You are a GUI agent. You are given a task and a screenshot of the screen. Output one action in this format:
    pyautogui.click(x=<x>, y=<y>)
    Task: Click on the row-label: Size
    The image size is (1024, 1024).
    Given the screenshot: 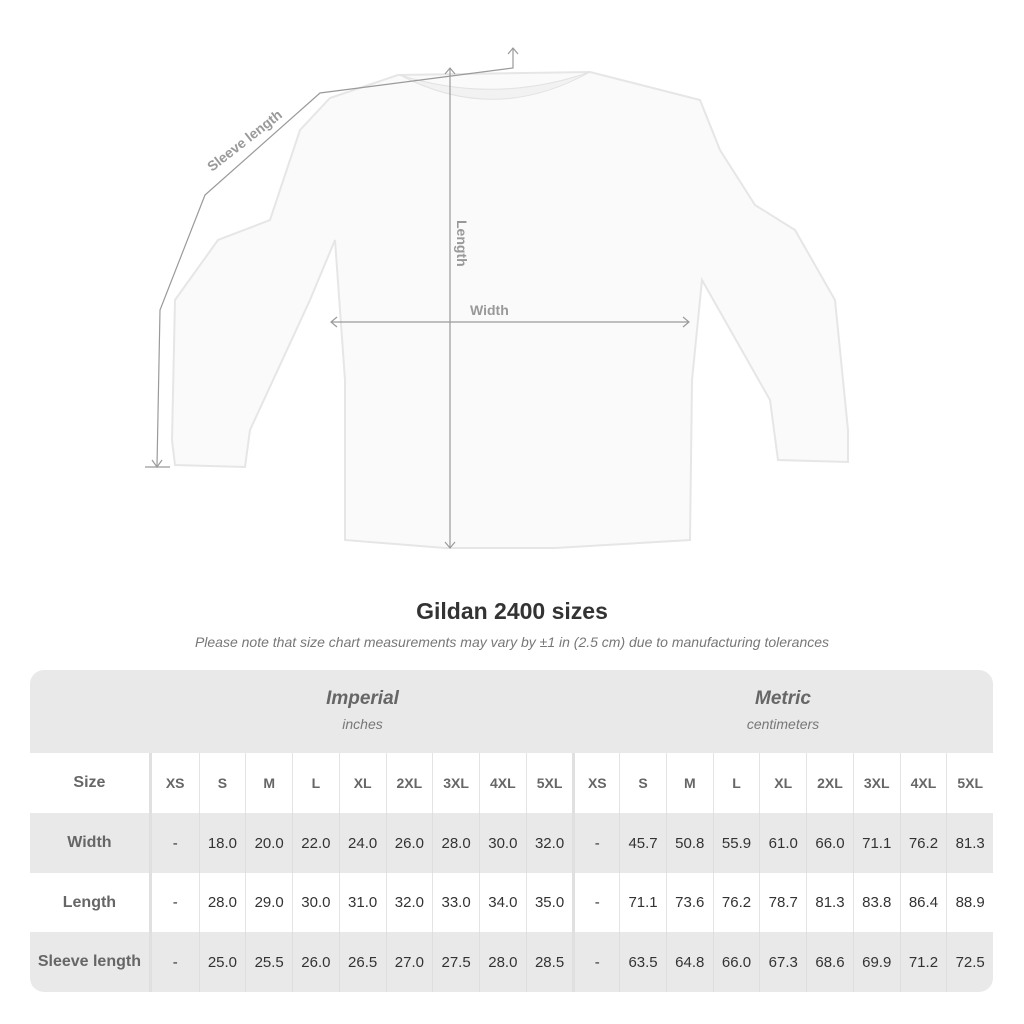 What is the action you would take?
    pyautogui.click(x=91, y=783)
    